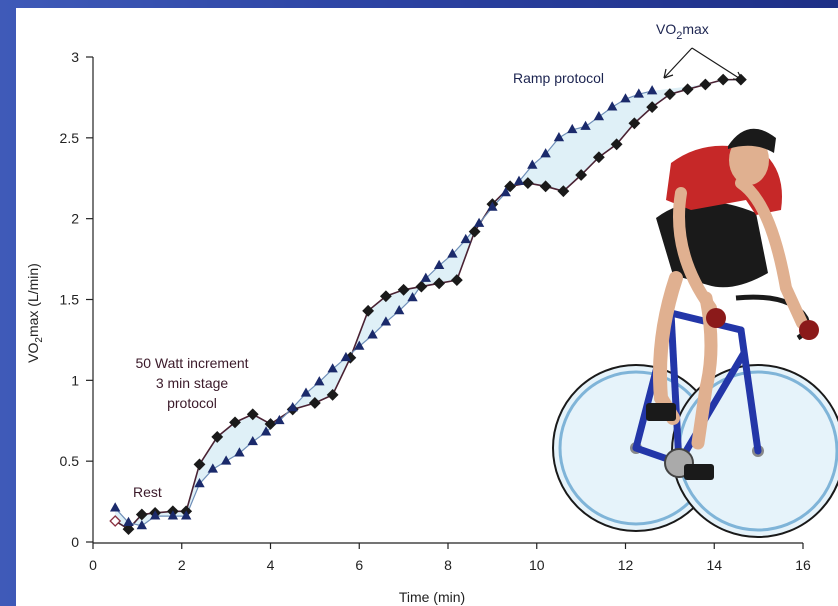 This screenshot has width=838, height=606. I want to click on y-tick-label: 0.5, so click(70, 461).